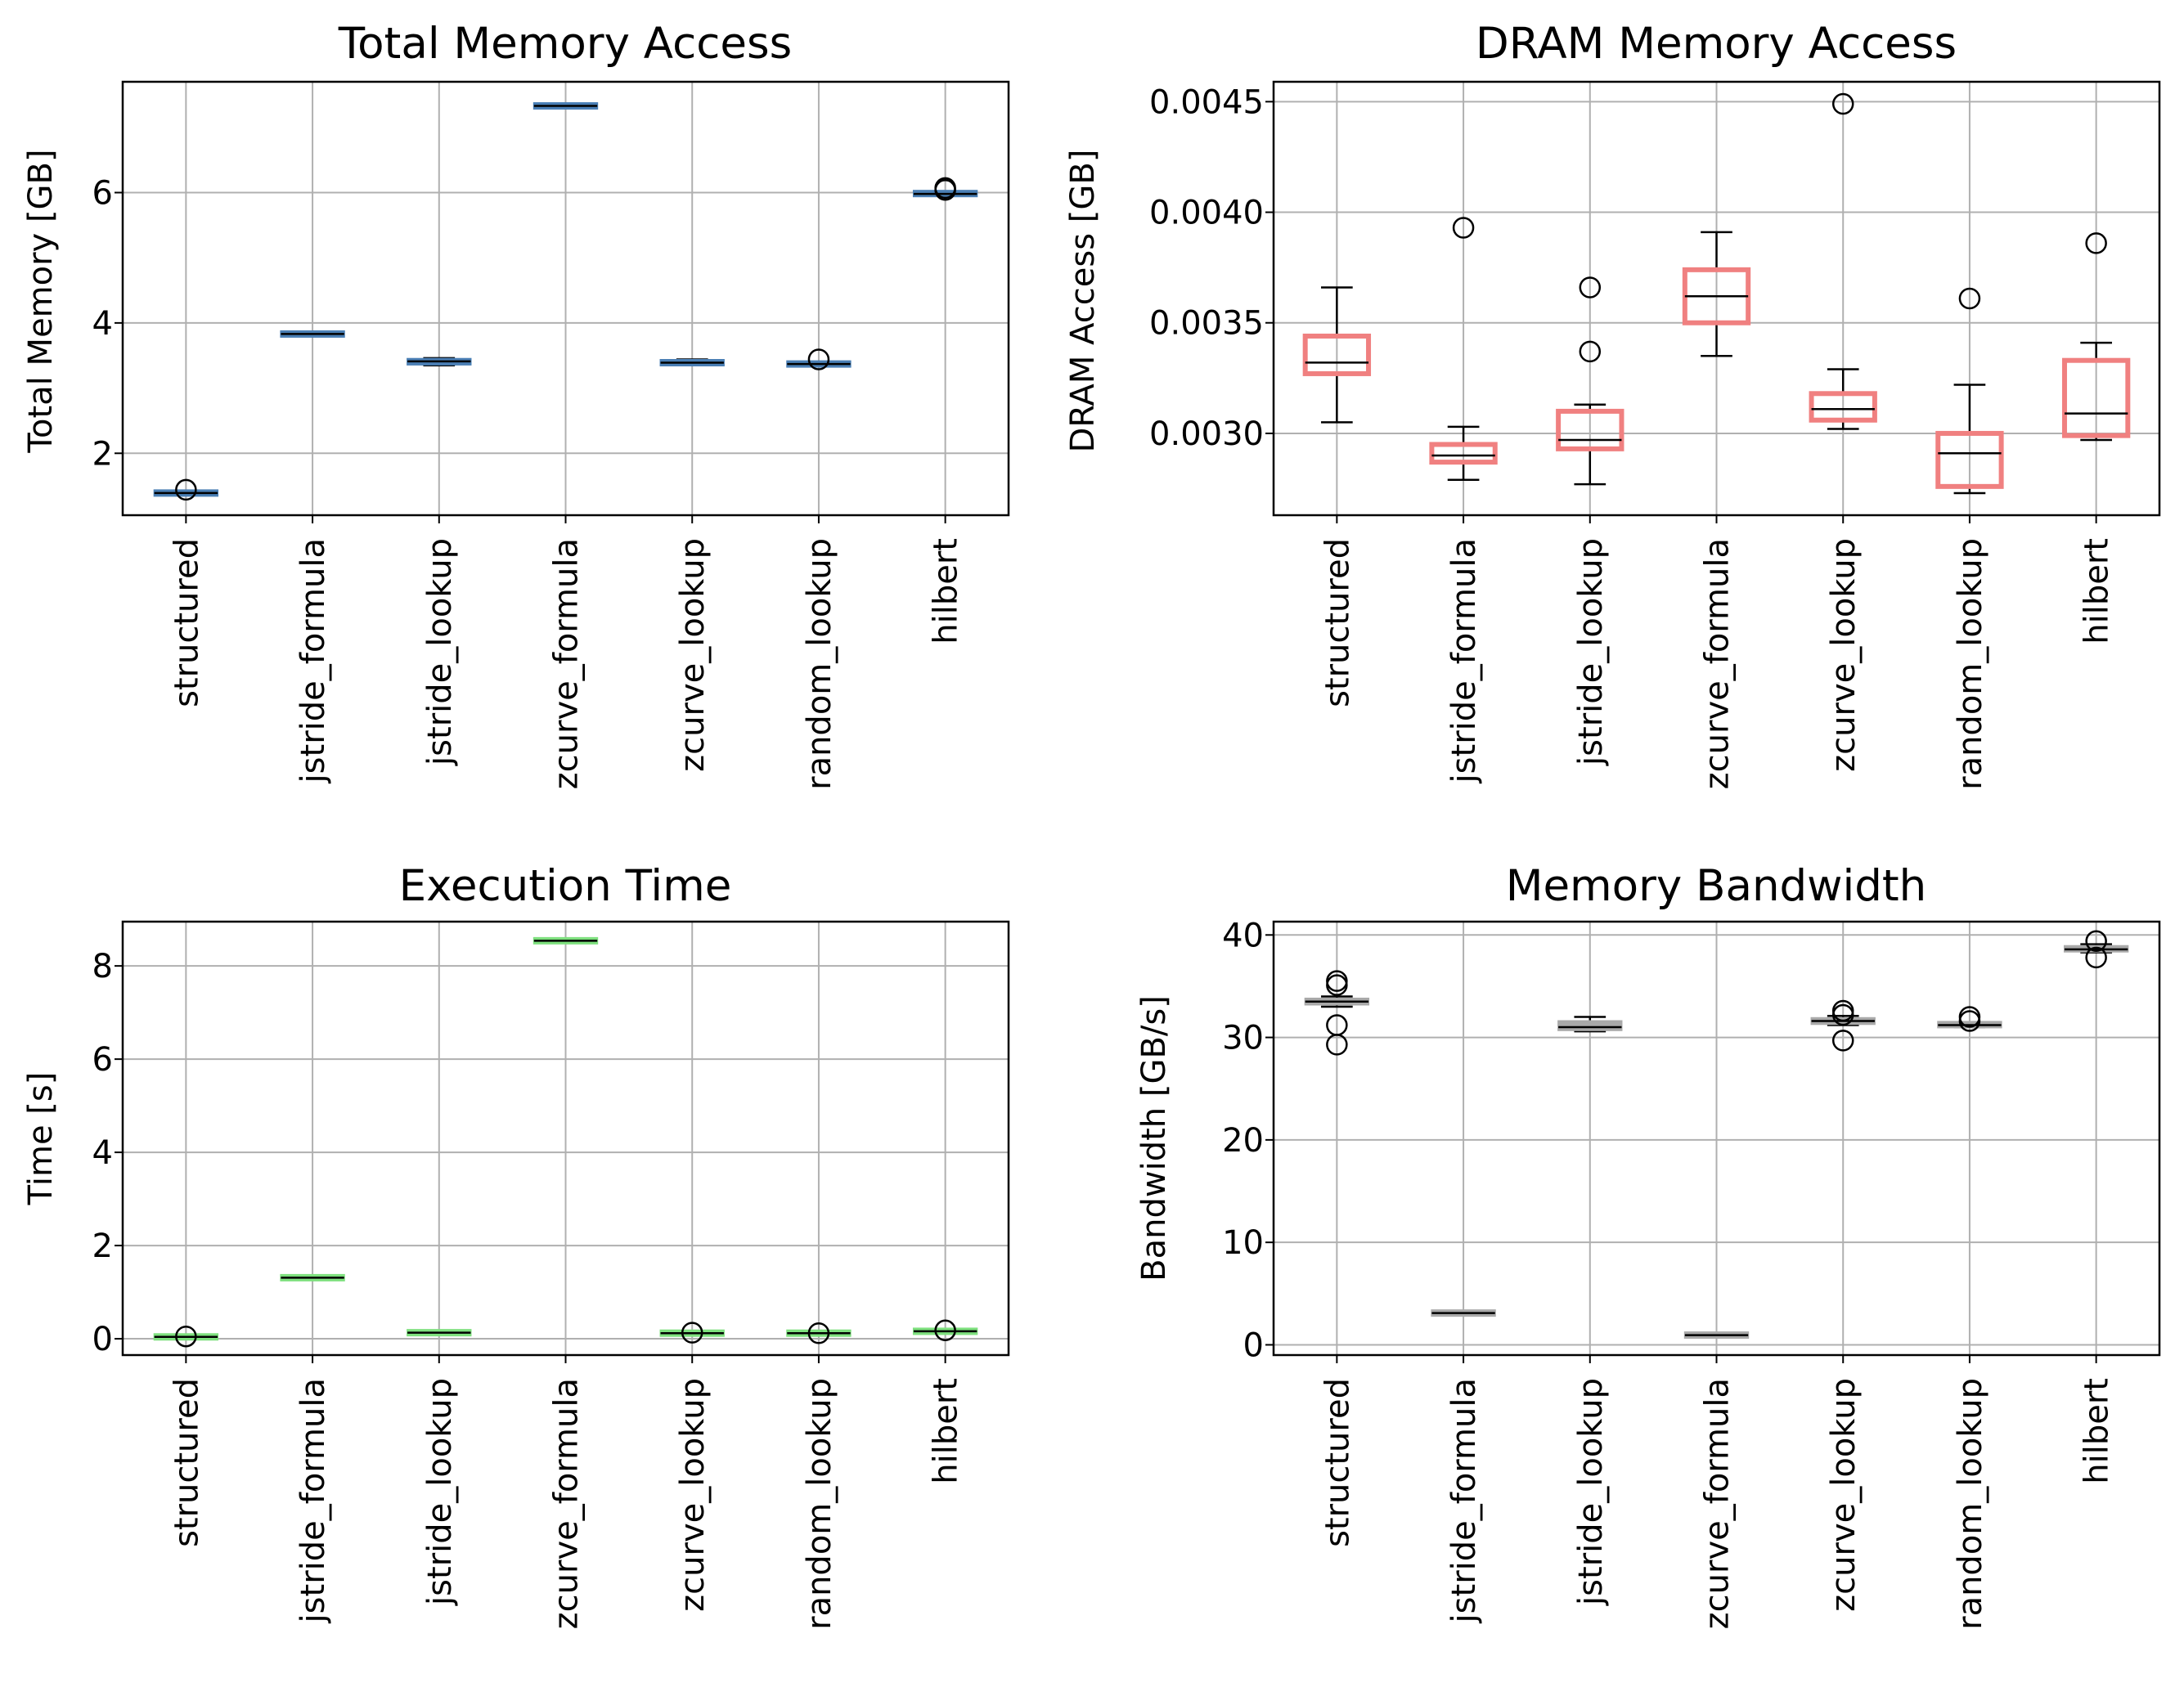 Image resolution: width=2184 pixels, height=1692 pixels. I want to click on y-tick-label: 8, so click(103, 966).